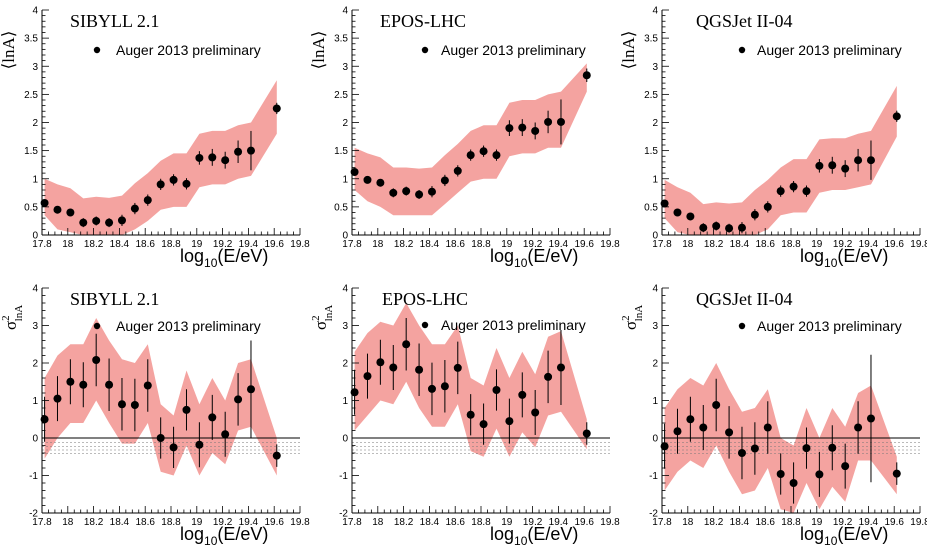  I want to click on legend-label: Auger 2013 preliminary, so click(829, 50).